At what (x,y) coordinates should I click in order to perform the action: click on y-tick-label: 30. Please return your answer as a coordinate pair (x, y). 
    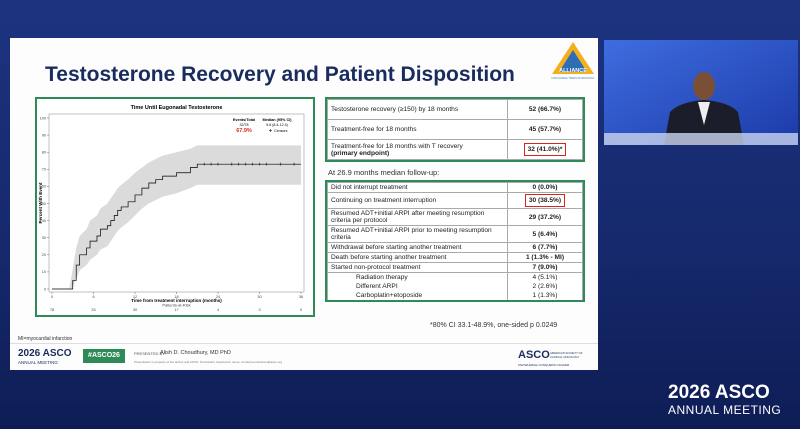
    Looking at the image, I should click on (44, 238).